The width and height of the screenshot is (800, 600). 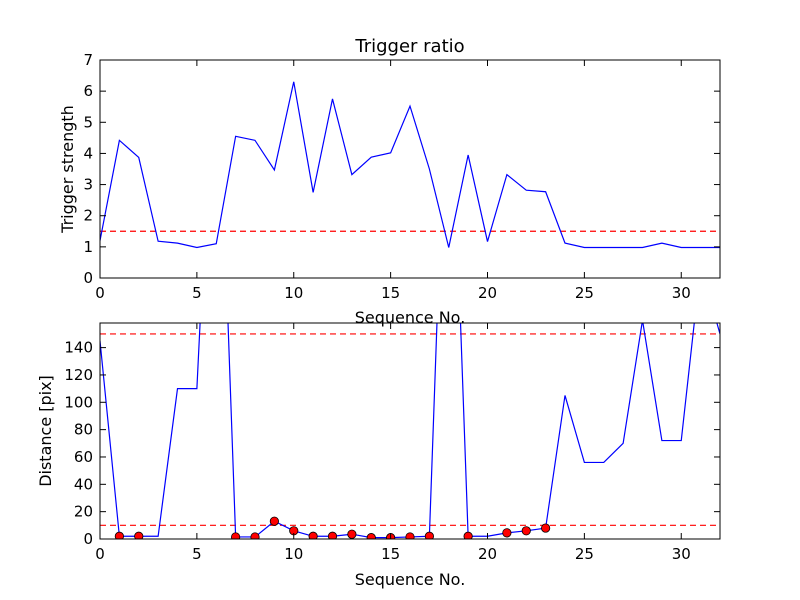 I want to click on bottom-y-tick-label: 140, so click(x=78, y=348).